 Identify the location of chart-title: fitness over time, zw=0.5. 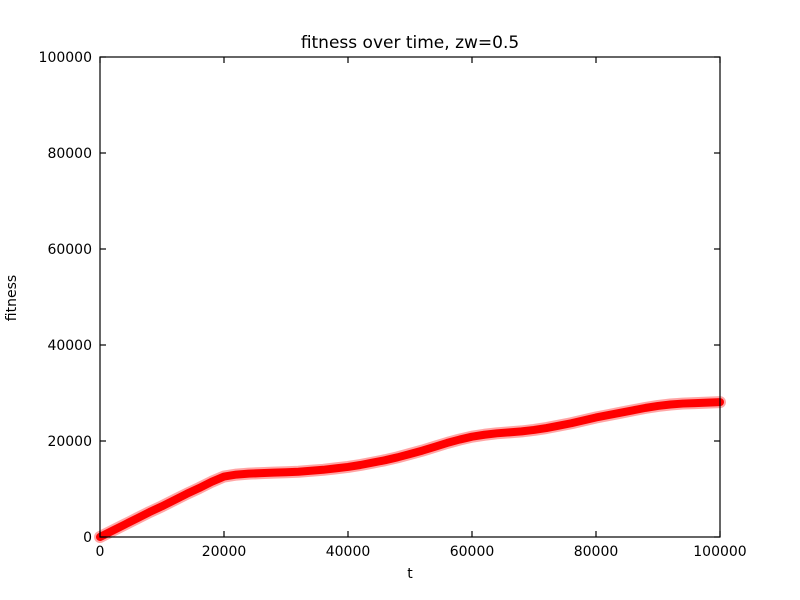
(410, 43).